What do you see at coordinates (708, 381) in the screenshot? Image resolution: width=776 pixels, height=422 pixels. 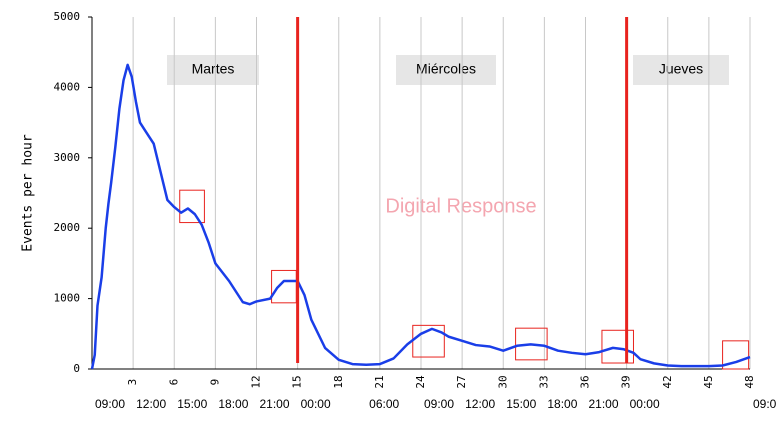 I see `x-tick-label: 45` at bounding box center [708, 381].